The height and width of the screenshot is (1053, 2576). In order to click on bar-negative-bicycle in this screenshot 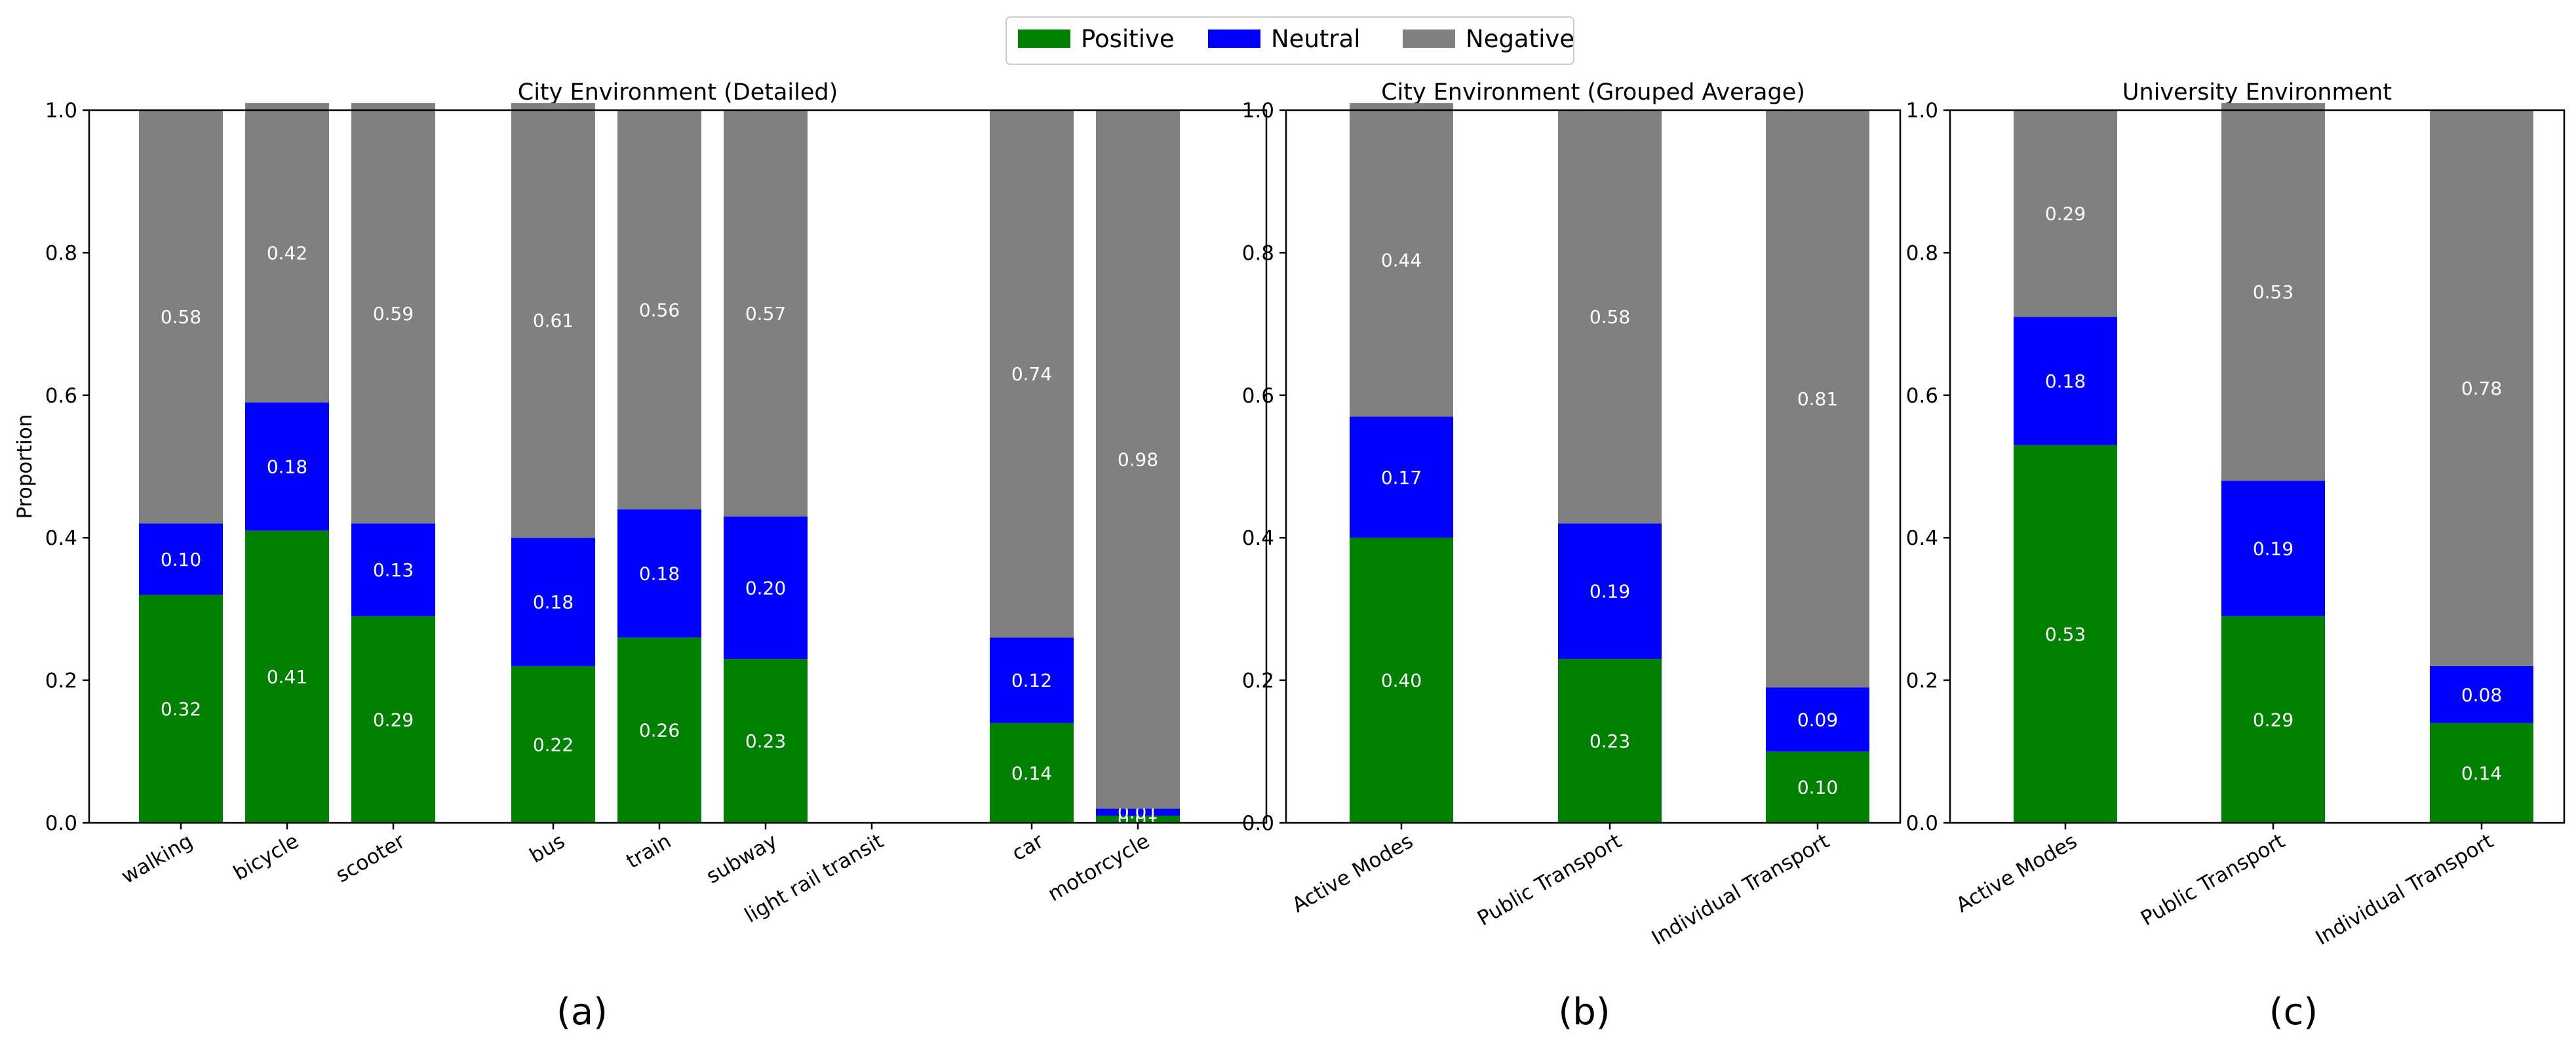, I will do `click(287, 253)`.